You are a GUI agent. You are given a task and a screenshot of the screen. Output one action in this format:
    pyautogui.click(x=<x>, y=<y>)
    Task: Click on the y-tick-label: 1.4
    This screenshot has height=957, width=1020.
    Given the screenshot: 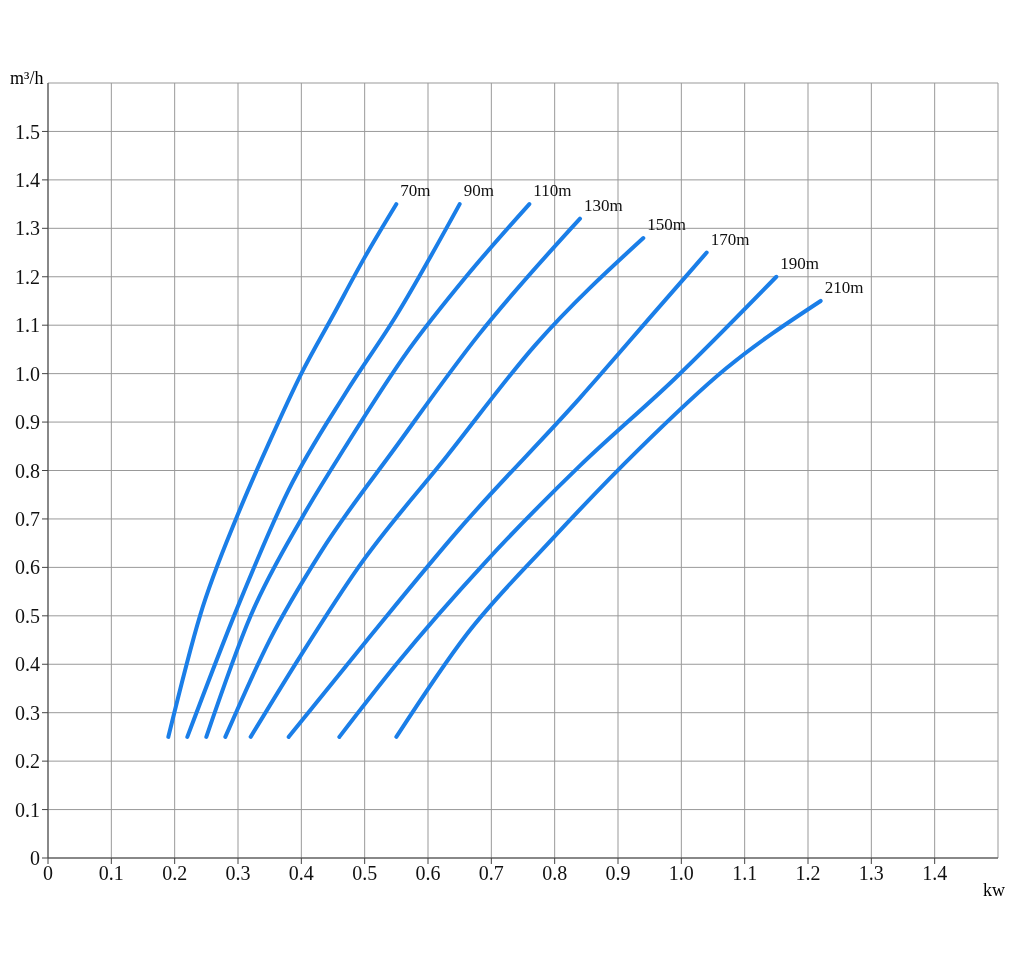 What is the action you would take?
    pyautogui.click(x=27, y=179)
    